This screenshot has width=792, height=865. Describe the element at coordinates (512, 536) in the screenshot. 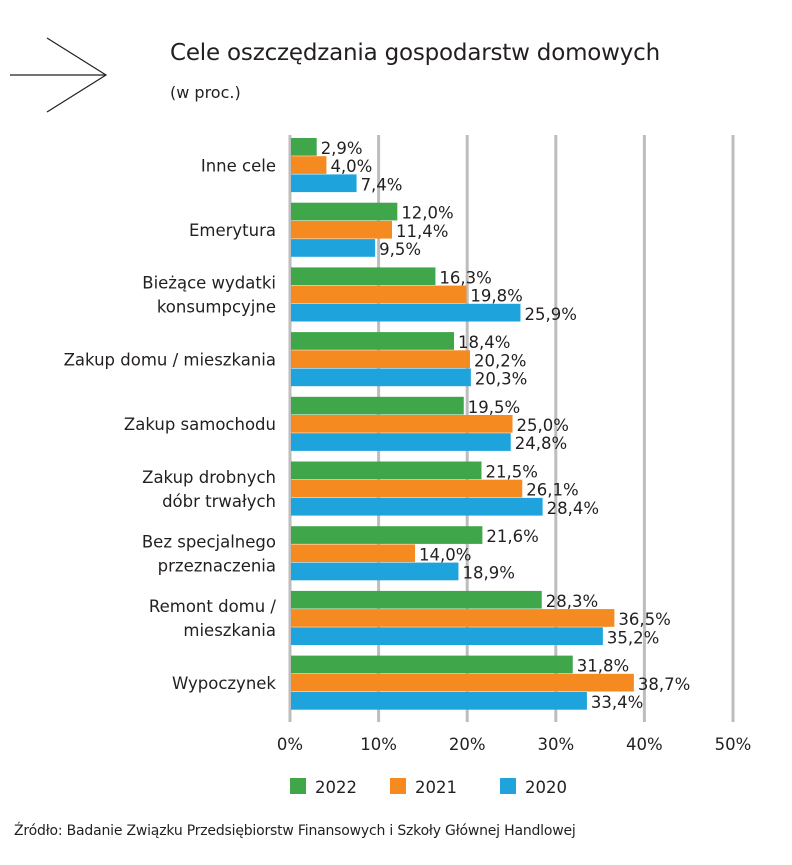

I see `value-label: 21,6%` at that location.